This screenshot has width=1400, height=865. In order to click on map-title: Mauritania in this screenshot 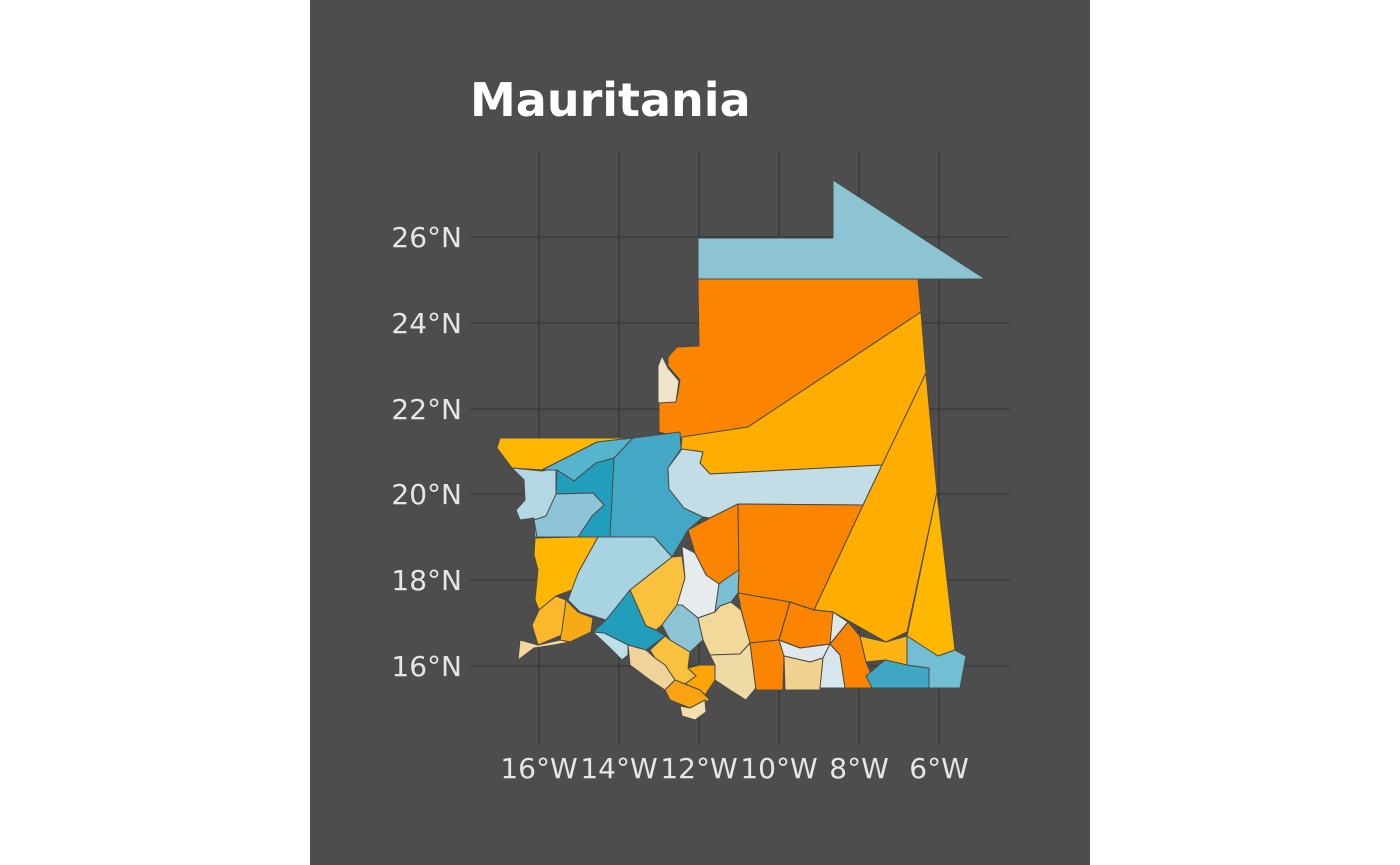, I will do `click(610, 100)`.